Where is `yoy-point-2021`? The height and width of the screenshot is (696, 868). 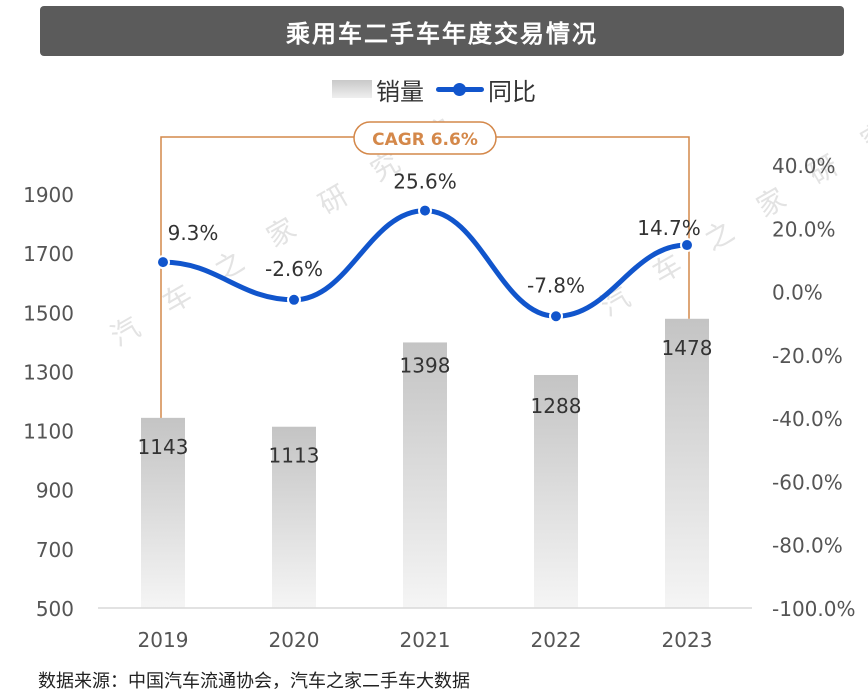 yoy-point-2021 is located at coordinates (425, 210).